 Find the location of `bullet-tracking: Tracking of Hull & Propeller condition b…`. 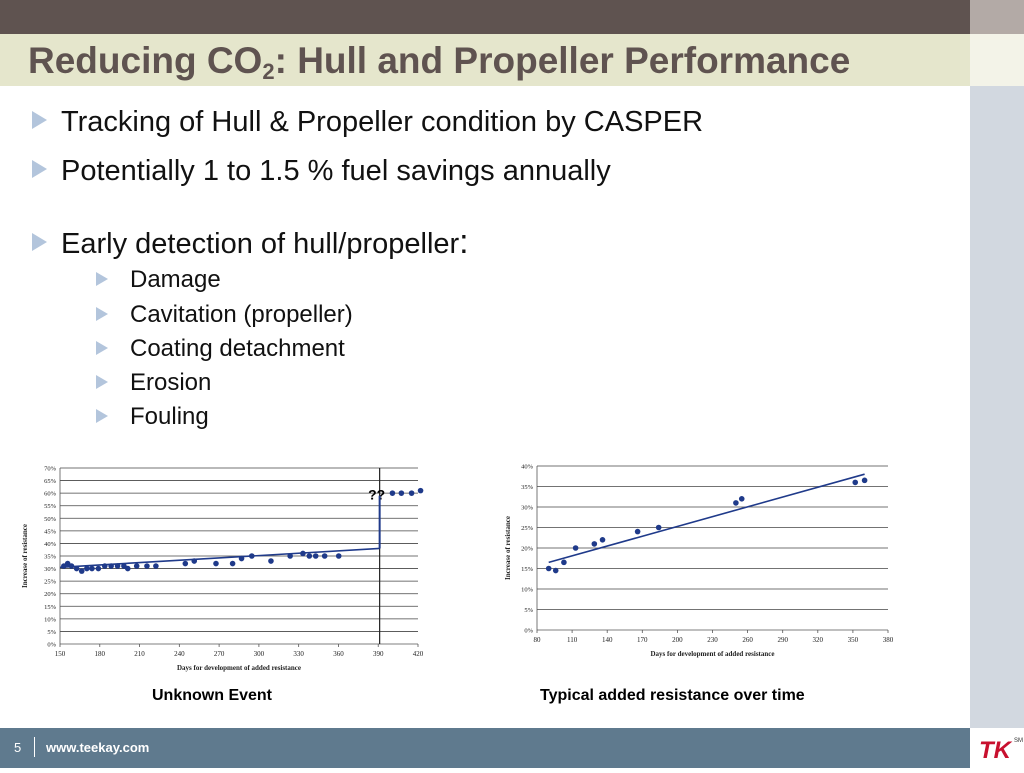

bullet-tracking: Tracking of Hull & Propeller condition b… is located at coordinates (367, 122).